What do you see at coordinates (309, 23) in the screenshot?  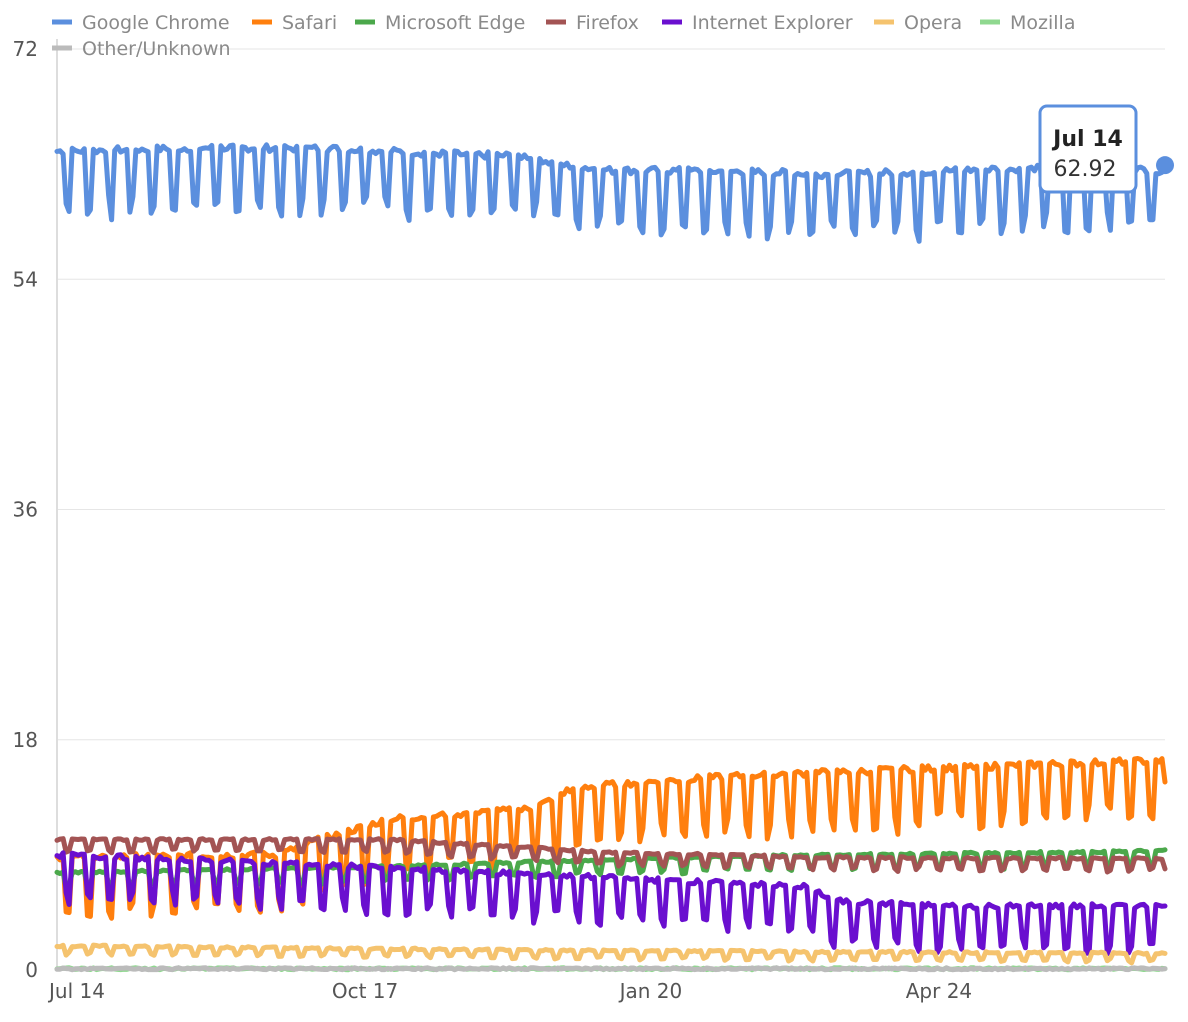 I see `legend-item: Safari` at bounding box center [309, 23].